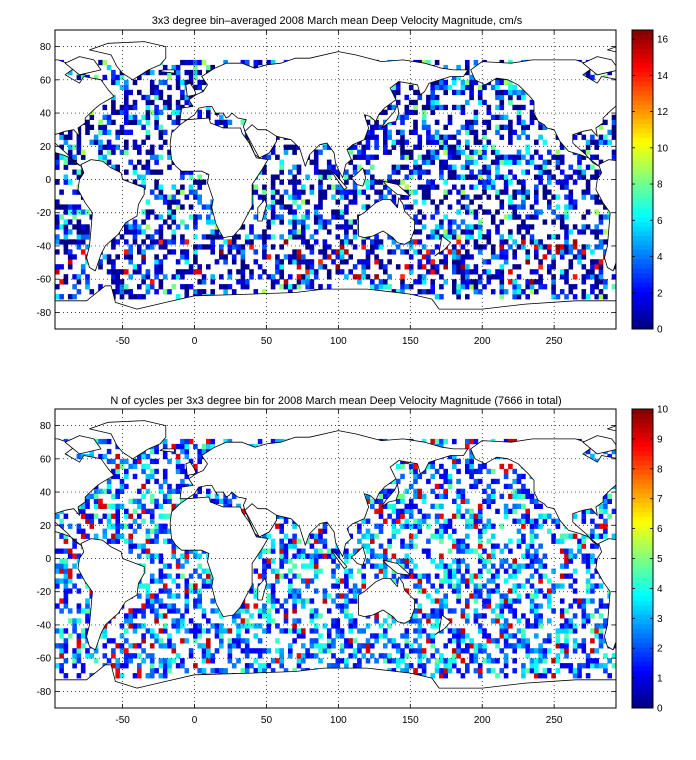 The image size is (696, 760). What do you see at coordinates (642, 179) in the screenshot?
I see `colorbar-frame` at bounding box center [642, 179].